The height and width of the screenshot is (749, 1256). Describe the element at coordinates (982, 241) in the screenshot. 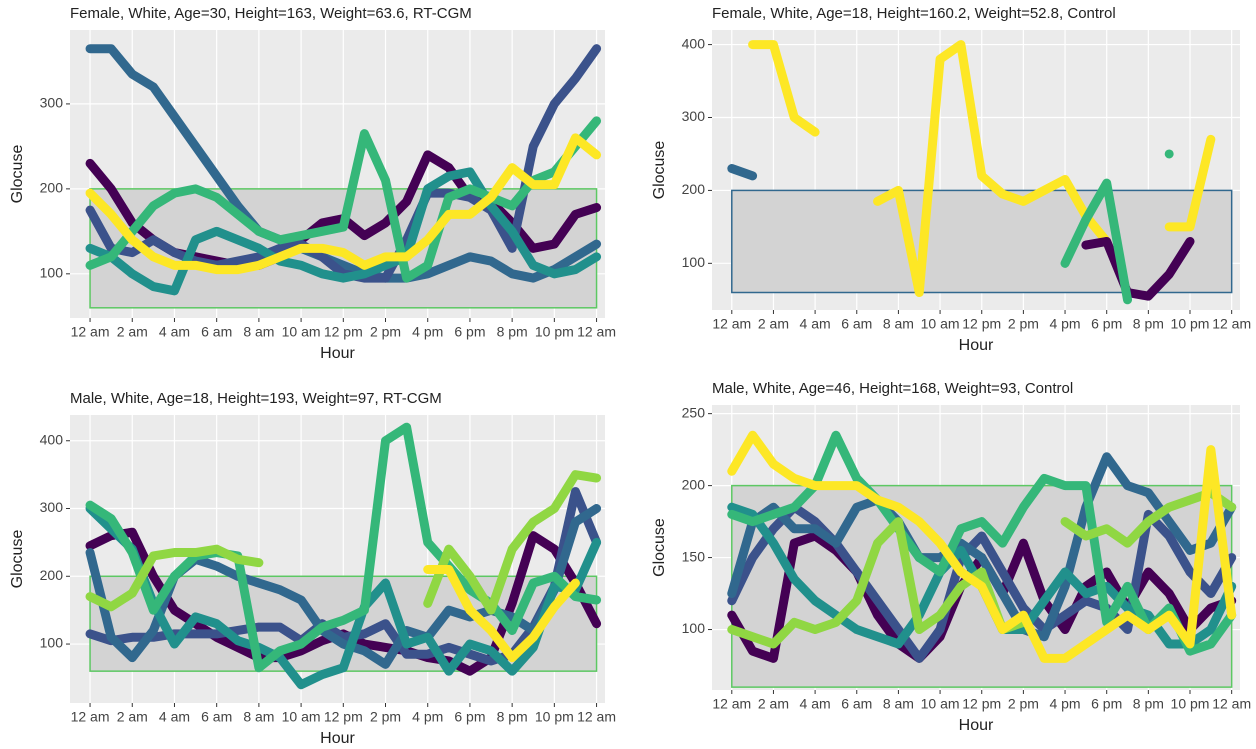

I see `target-range` at that location.